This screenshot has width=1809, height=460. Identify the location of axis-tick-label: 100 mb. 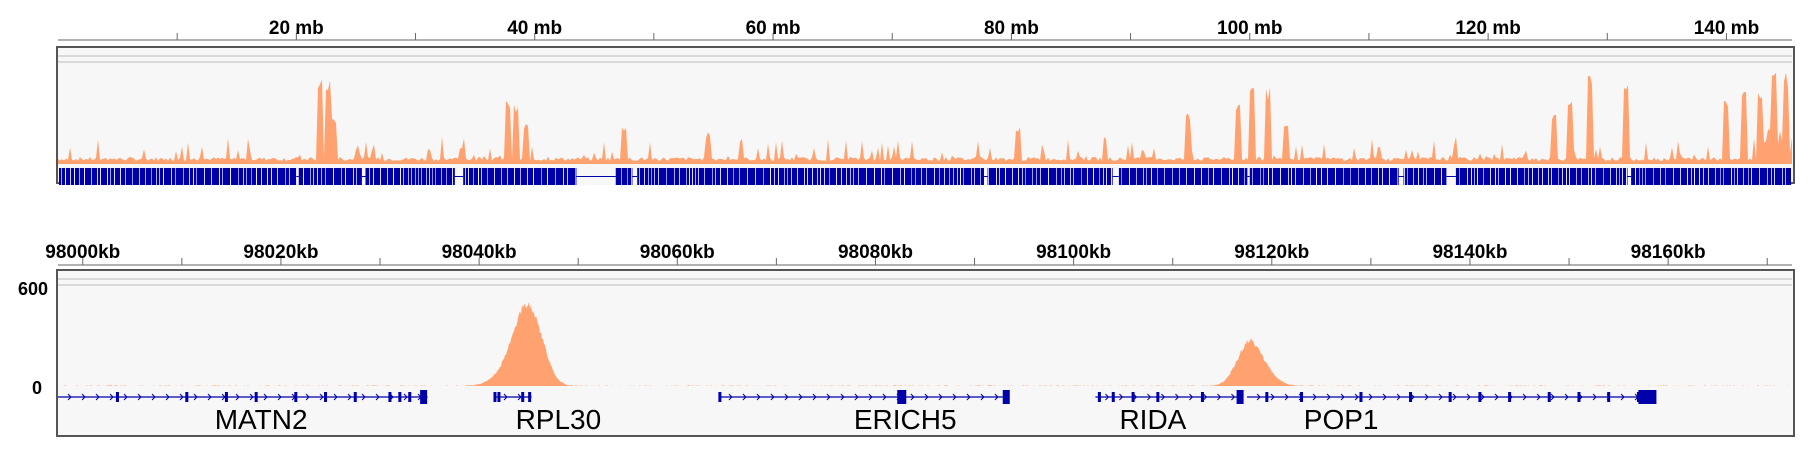
(1249, 28).